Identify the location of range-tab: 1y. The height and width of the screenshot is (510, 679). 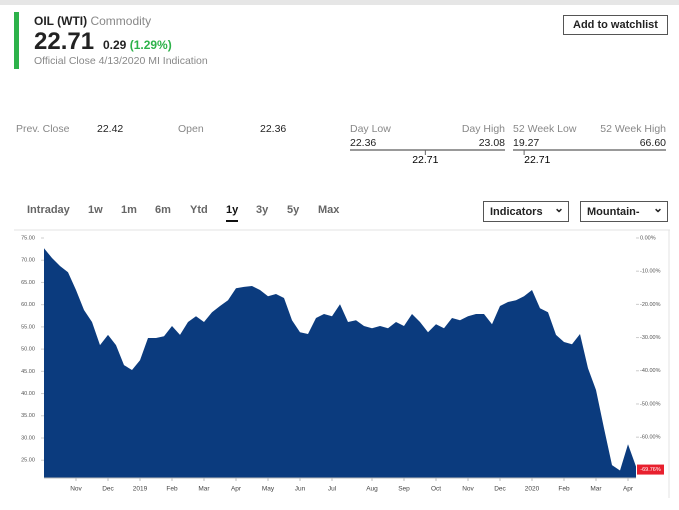
(232, 213).